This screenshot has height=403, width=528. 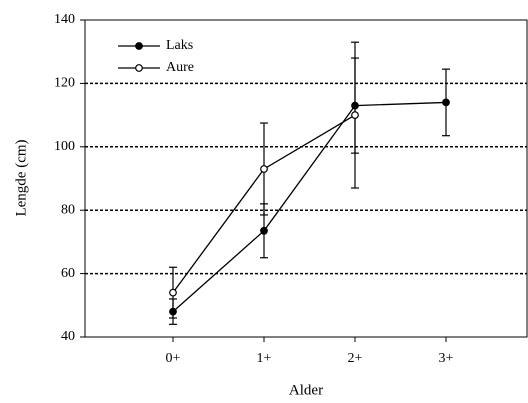 I want to click on y-tick-label: 80, so click(x=68, y=209).